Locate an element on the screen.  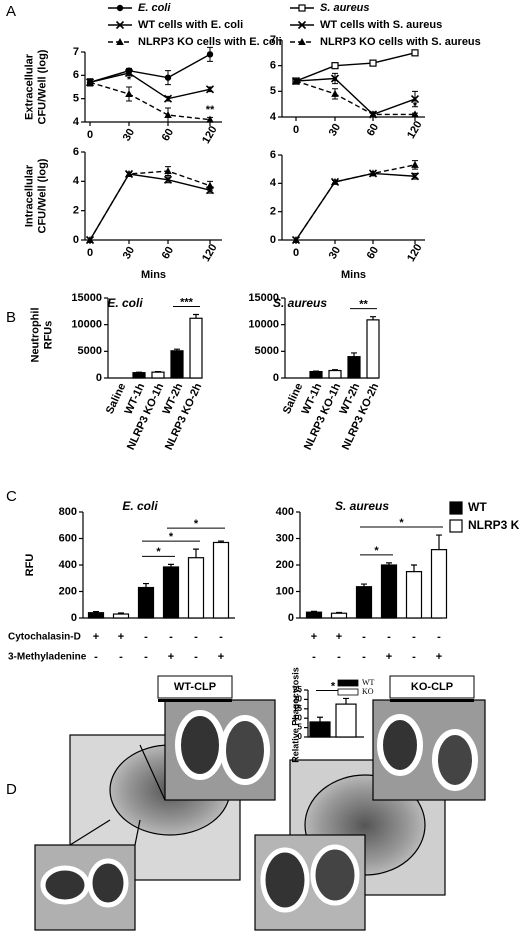
row-label: Cytochalasin-D is located at coordinates (44, 637).